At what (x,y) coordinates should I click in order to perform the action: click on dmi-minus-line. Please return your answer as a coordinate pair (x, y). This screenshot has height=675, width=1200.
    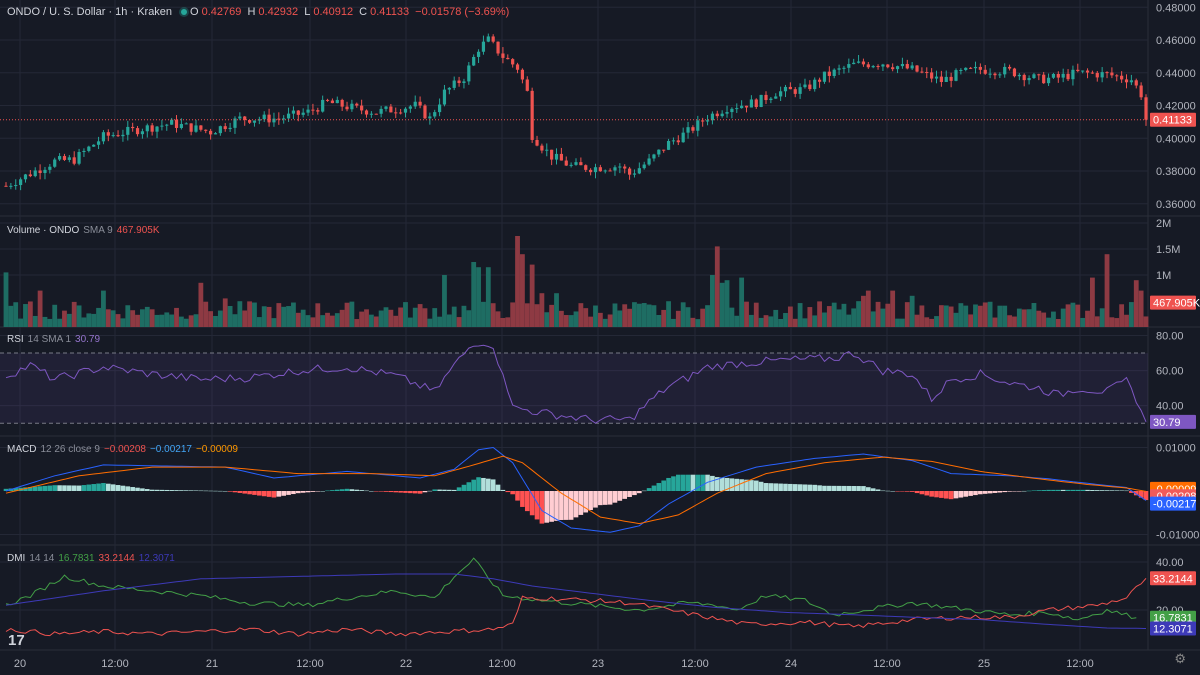
    Looking at the image, I should click on (576, 607).